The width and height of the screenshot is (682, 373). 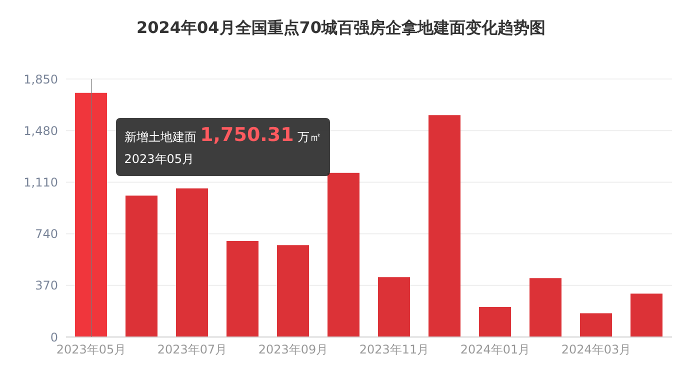 I want to click on y-tick-label: 0, so click(x=54, y=337).